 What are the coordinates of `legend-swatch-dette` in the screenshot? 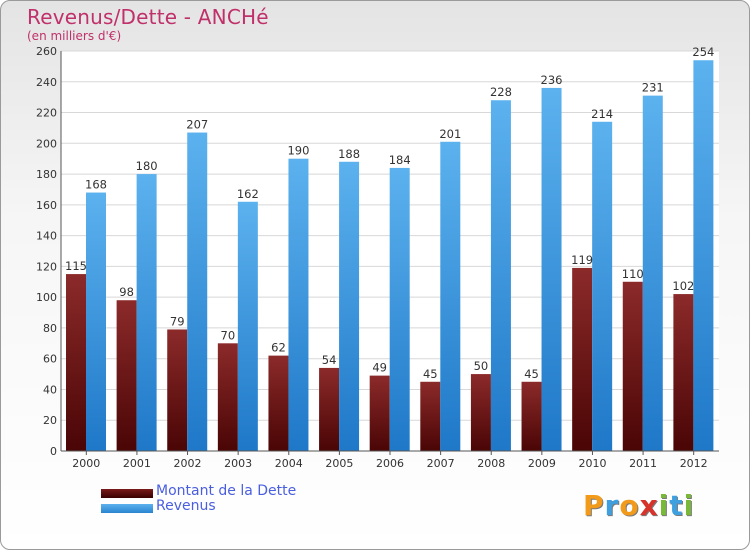 It's located at (127, 493).